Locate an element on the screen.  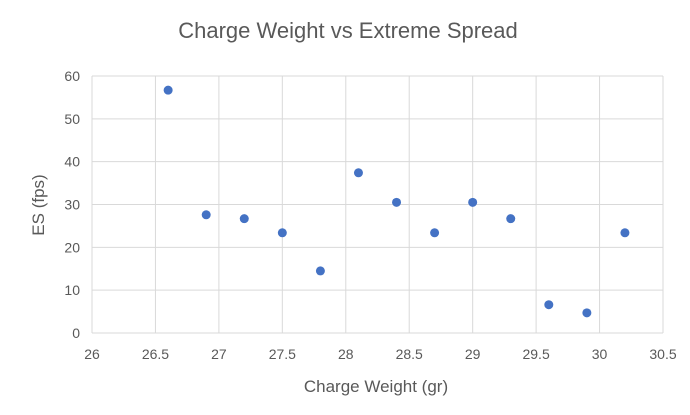
x-tick-label: 28.5 is located at coordinates (409, 354).